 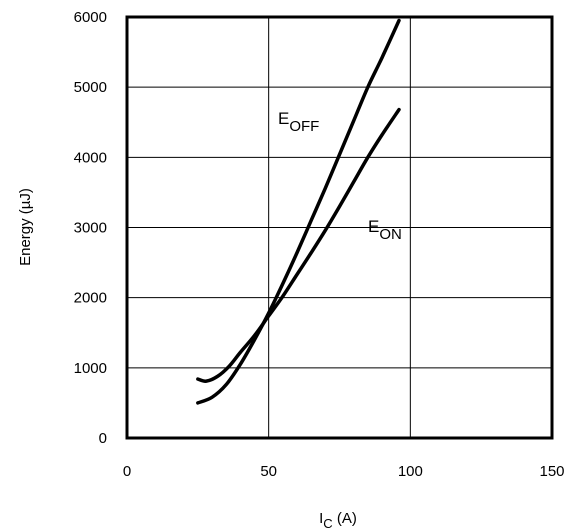 I want to click on x-tick-labels: 0 50 100 150, so click(x=344, y=471).